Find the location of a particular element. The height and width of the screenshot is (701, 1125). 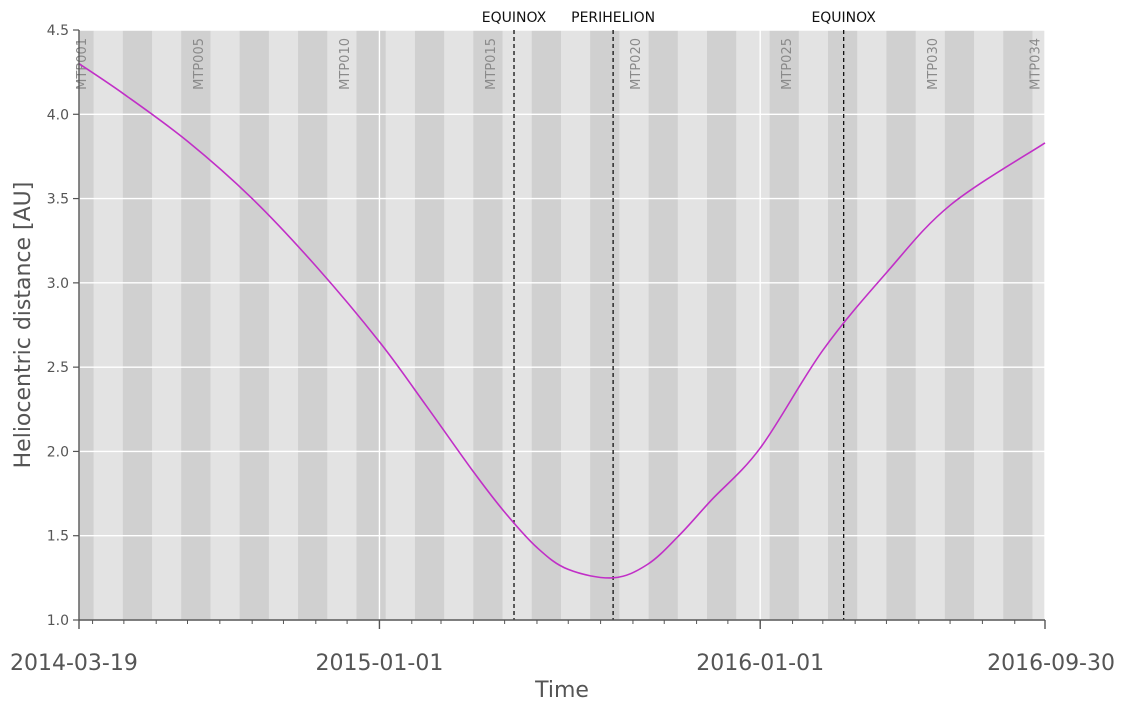

mtp-label: MTP001 is located at coordinates (82, 64).